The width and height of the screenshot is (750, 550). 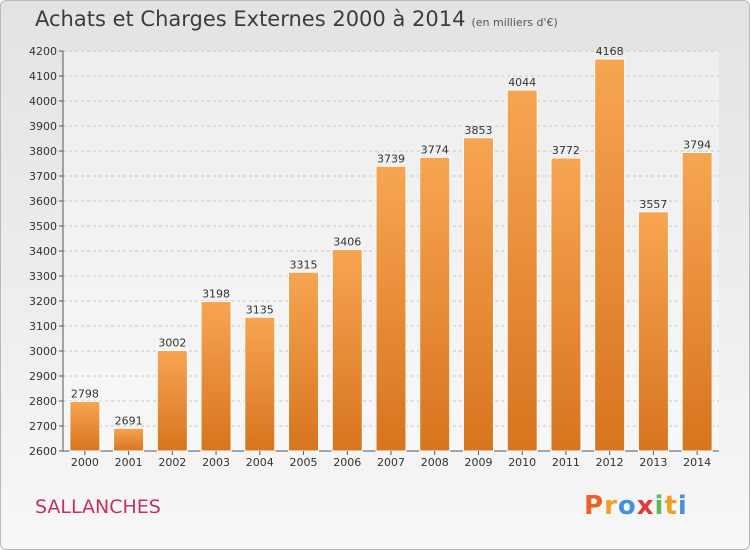 What do you see at coordinates (43, 101) in the screenshot?
I see `y-tick-label: 4000` at bounding box center [43, 101].